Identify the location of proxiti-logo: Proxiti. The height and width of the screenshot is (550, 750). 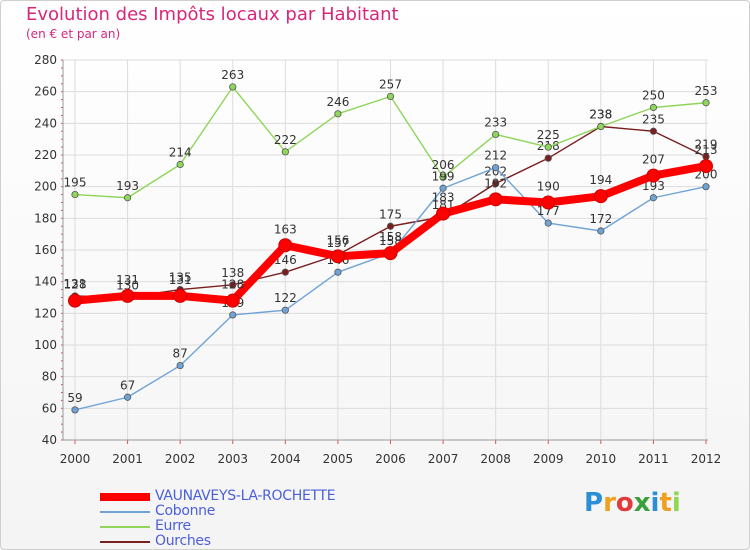
(632, 503).